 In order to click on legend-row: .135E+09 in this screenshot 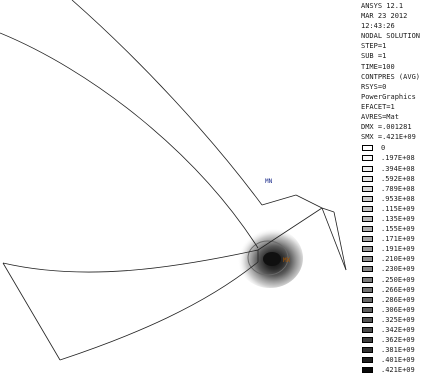, I will do `click(397, 219)`.